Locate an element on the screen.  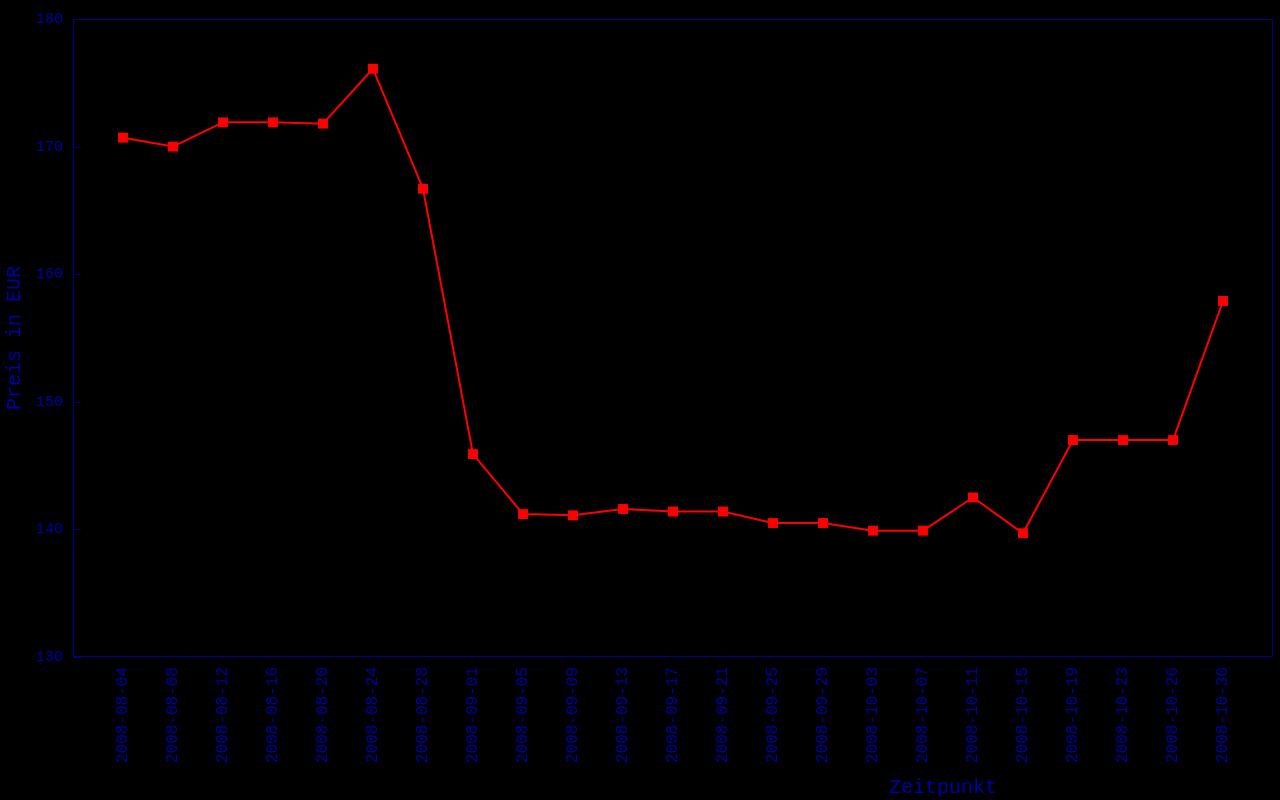
y-tick-label: 170 is located at coordinates (49, 147).